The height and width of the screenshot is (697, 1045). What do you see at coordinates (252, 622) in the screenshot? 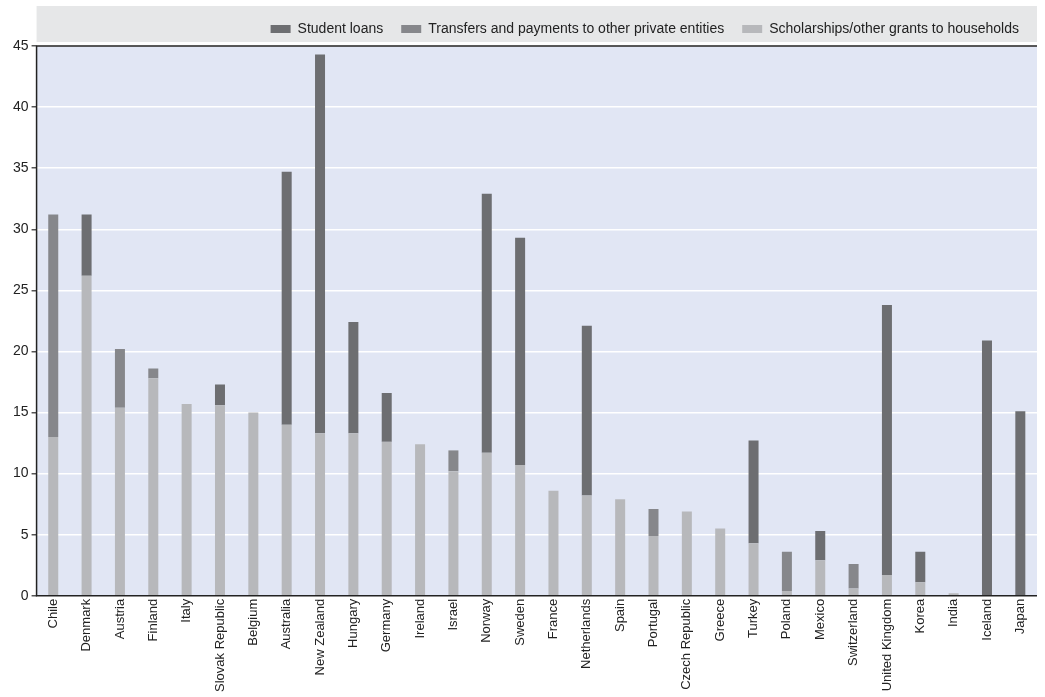
I see `x-tick-label: Belgium` at bounding box center [252, 622].